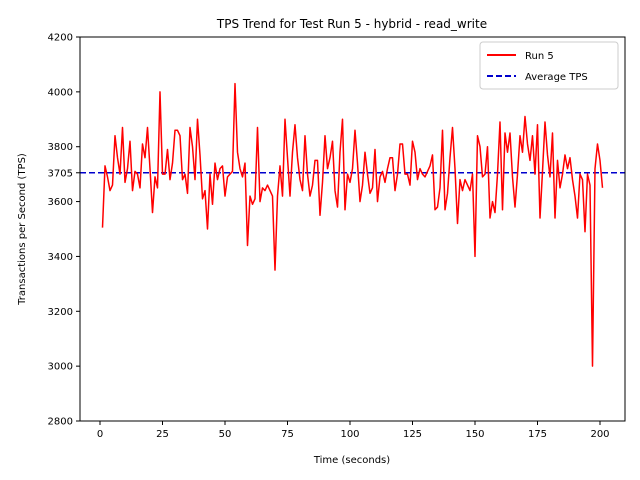  What do you see at coordinates (287, 434) in the screenshot?
I see `x-tick-label: 75` at bounding box center [287, 434].